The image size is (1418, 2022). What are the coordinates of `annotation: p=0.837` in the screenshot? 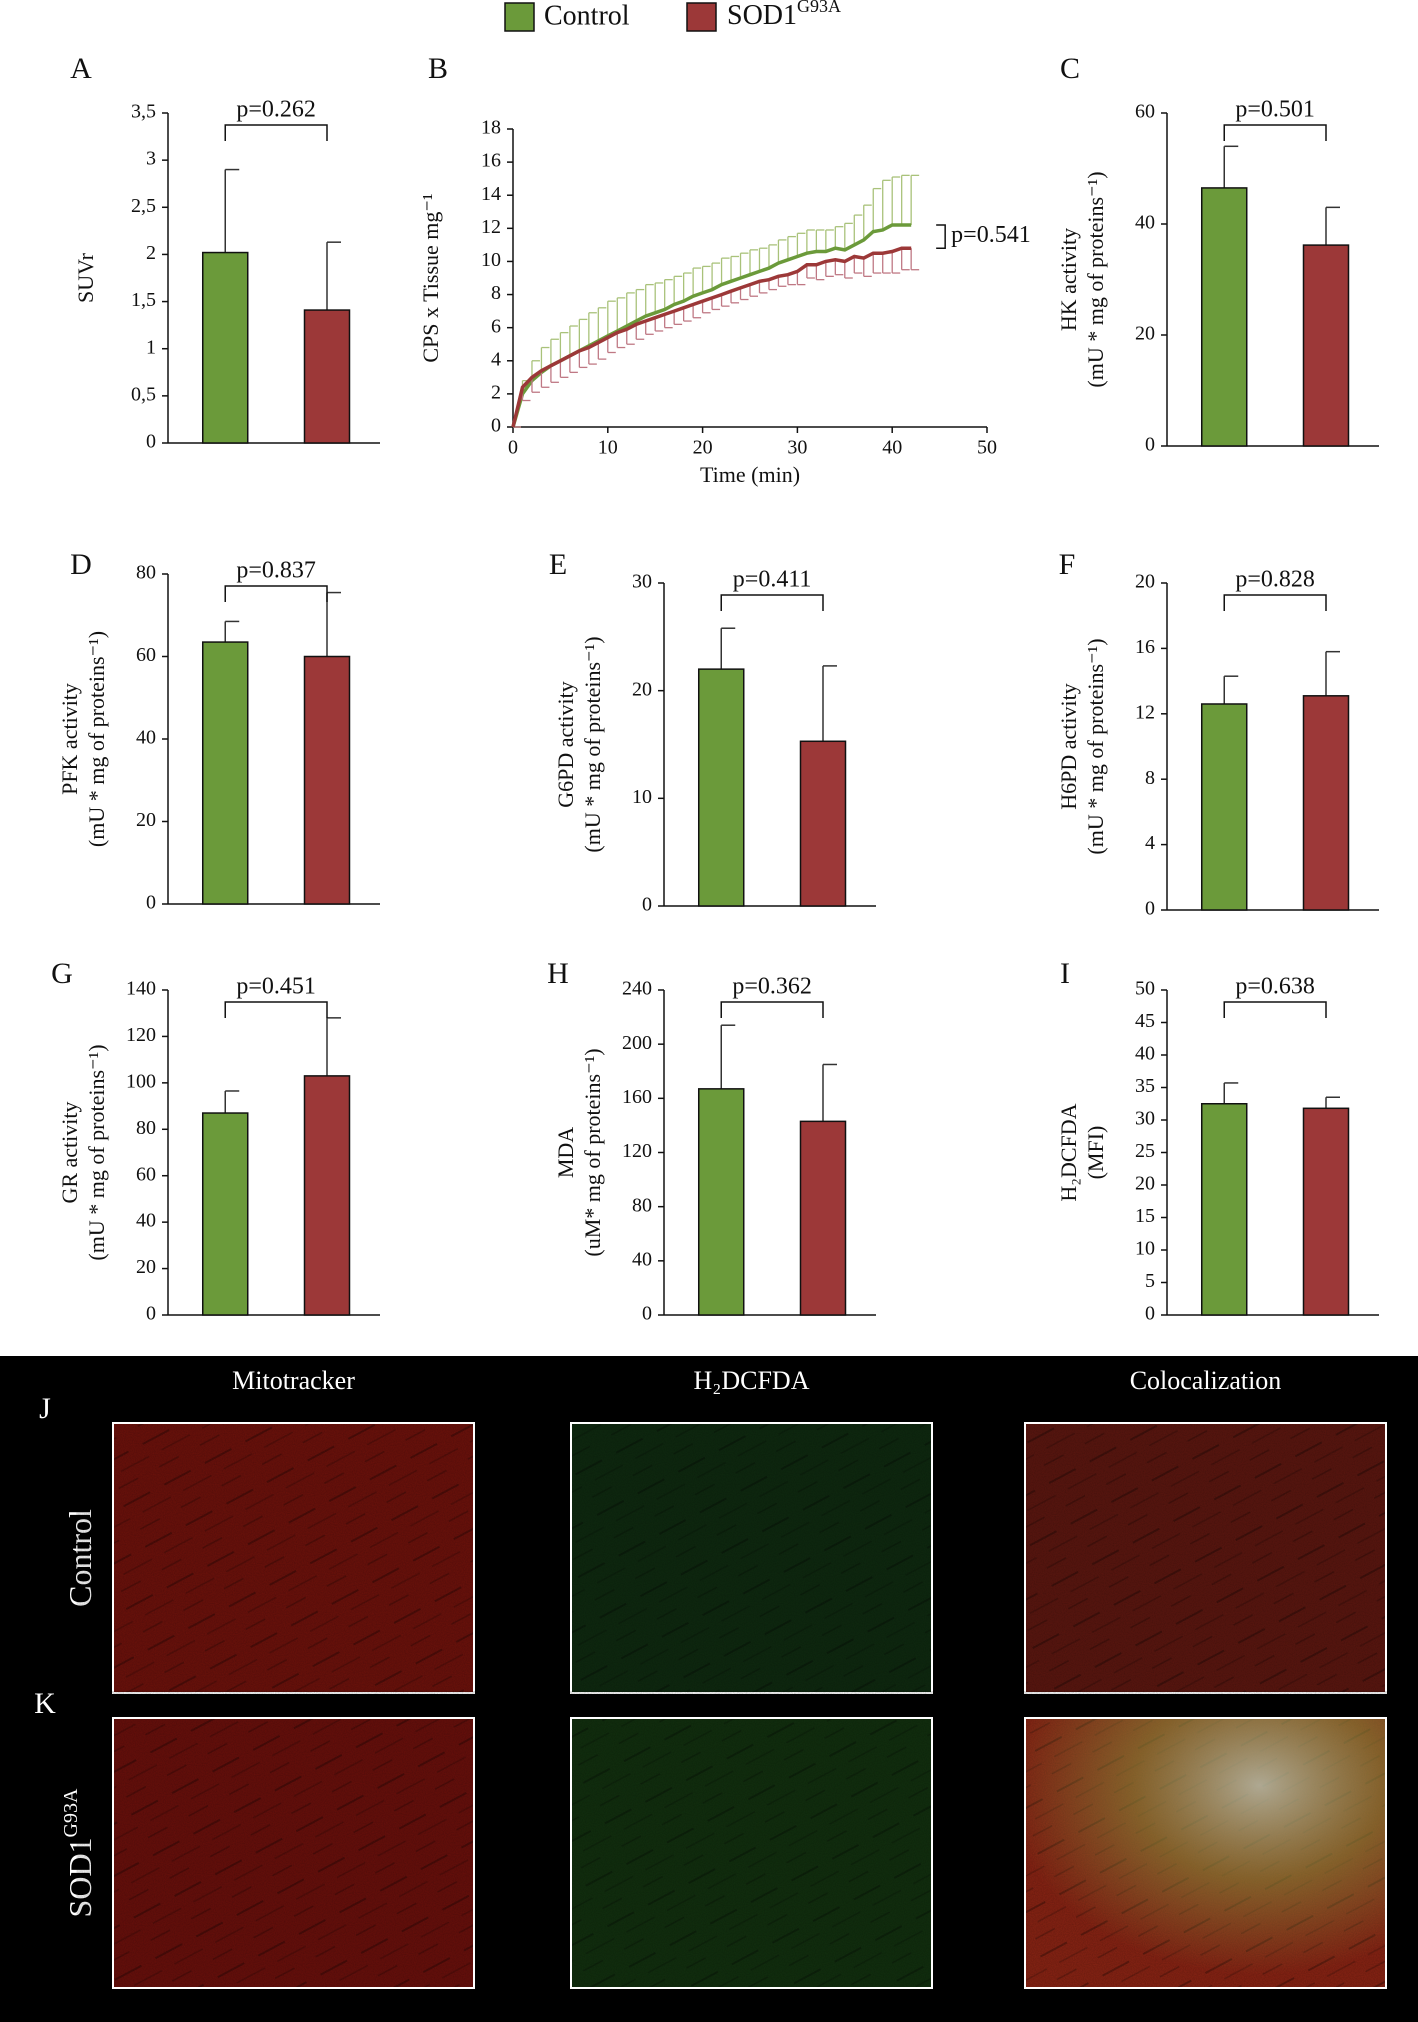 It's located at (276, 571).